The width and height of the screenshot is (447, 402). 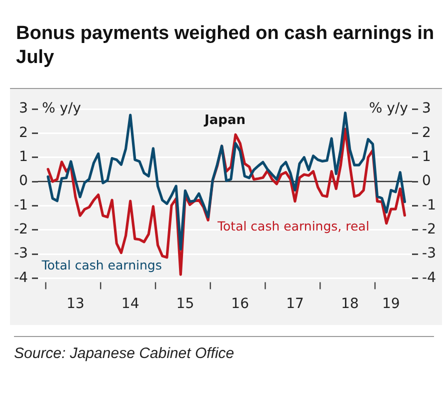 What do you see at coordinates (224, 351) in the screenshot?
I see `source-note: Source: Japanese Cabinet Office` at bounding box center [224, 351].